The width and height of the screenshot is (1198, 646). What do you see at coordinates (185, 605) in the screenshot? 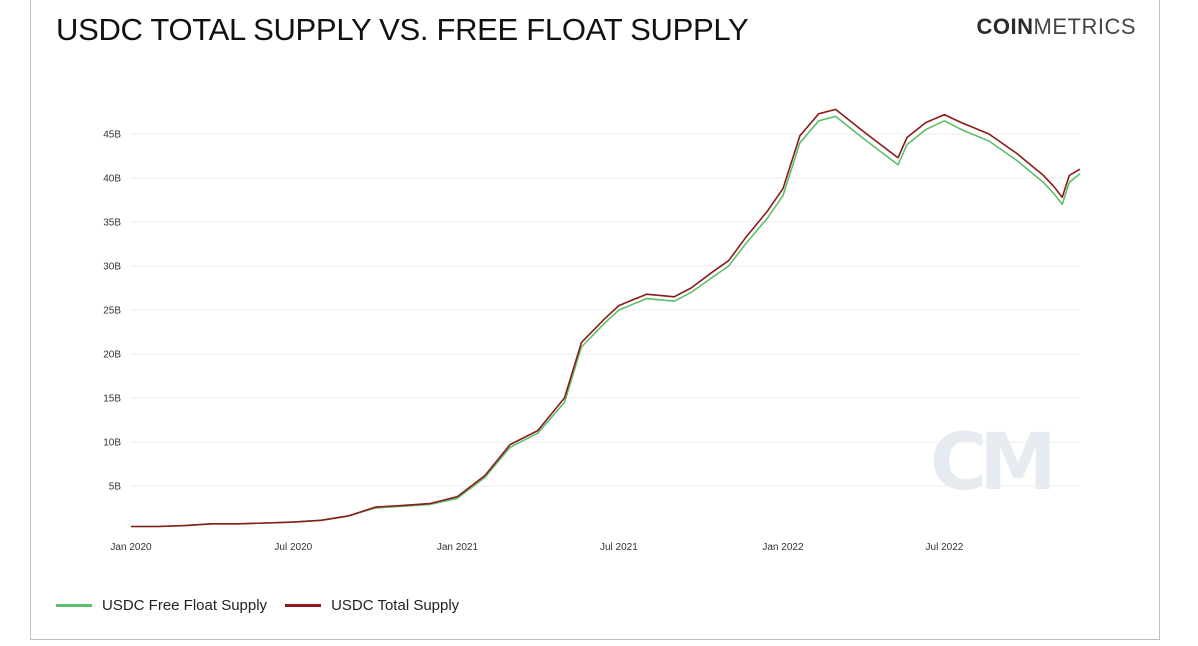
I see `legend-label-free-float: USDC Free Float Supply` at bounding box center [185, 605].